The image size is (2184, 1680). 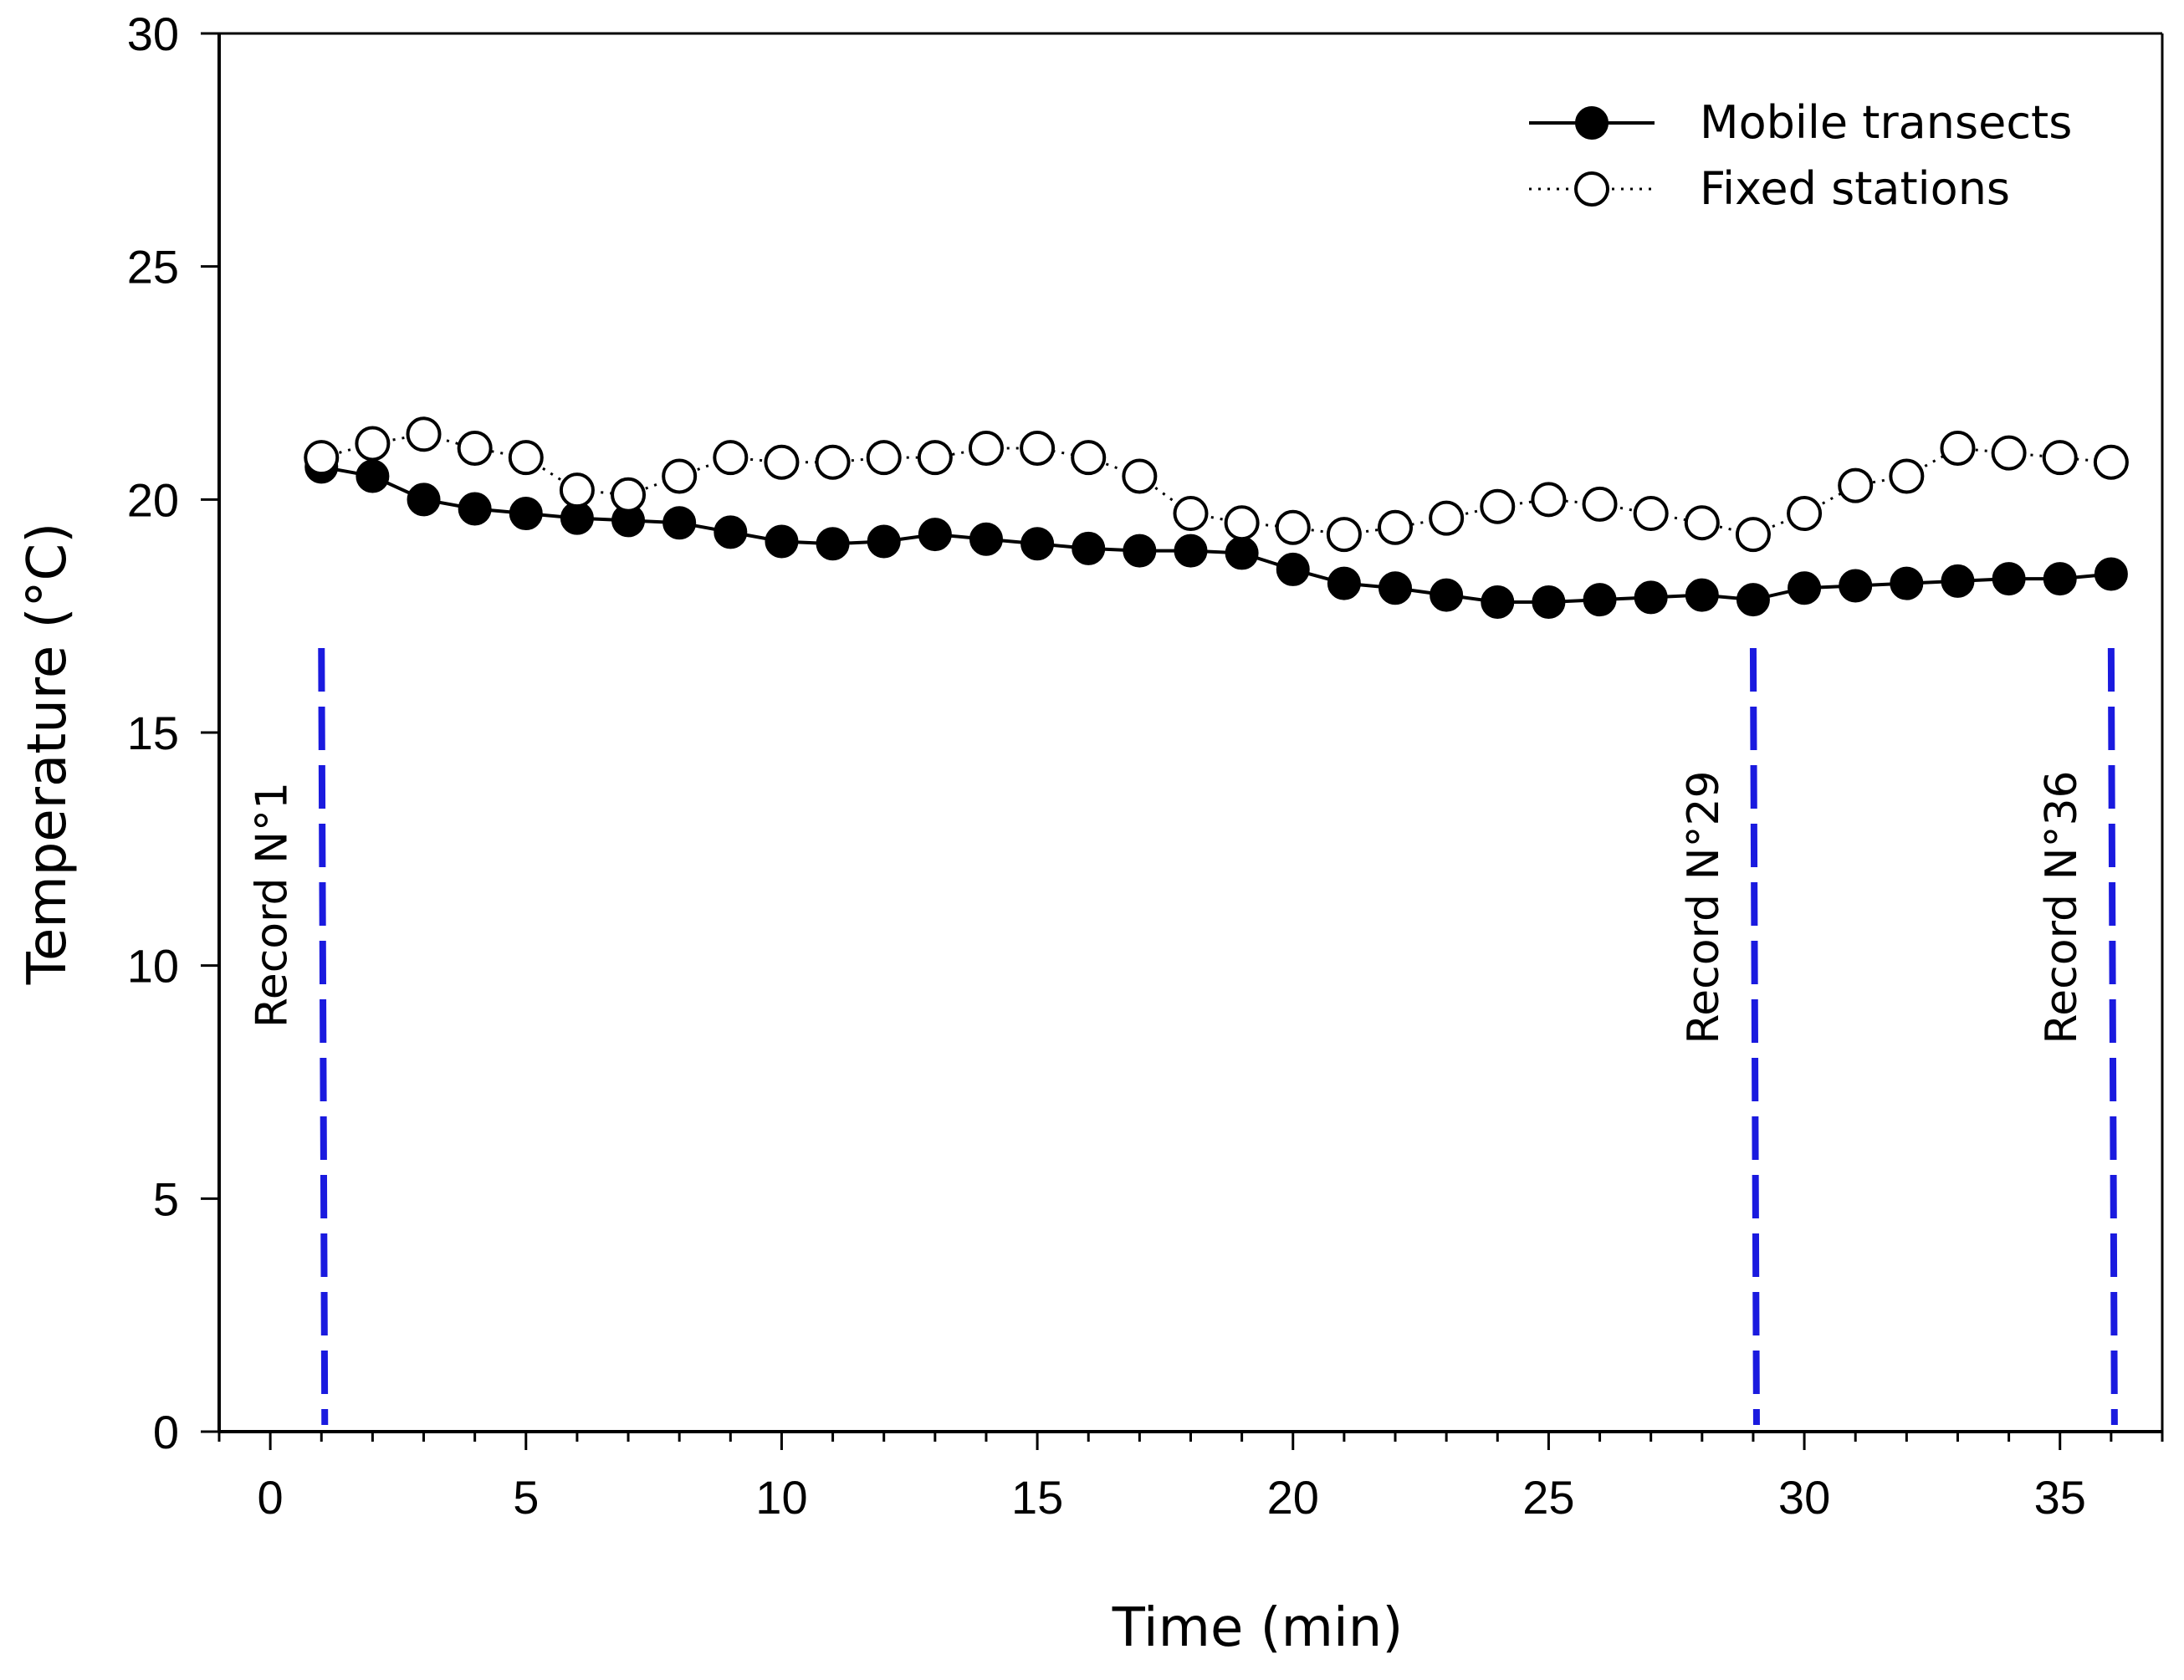 What do you see at coordinates (2060, 1497) in the screenshot?
I see `x-tick-label: 35` at bounding box center [2060, 1497].